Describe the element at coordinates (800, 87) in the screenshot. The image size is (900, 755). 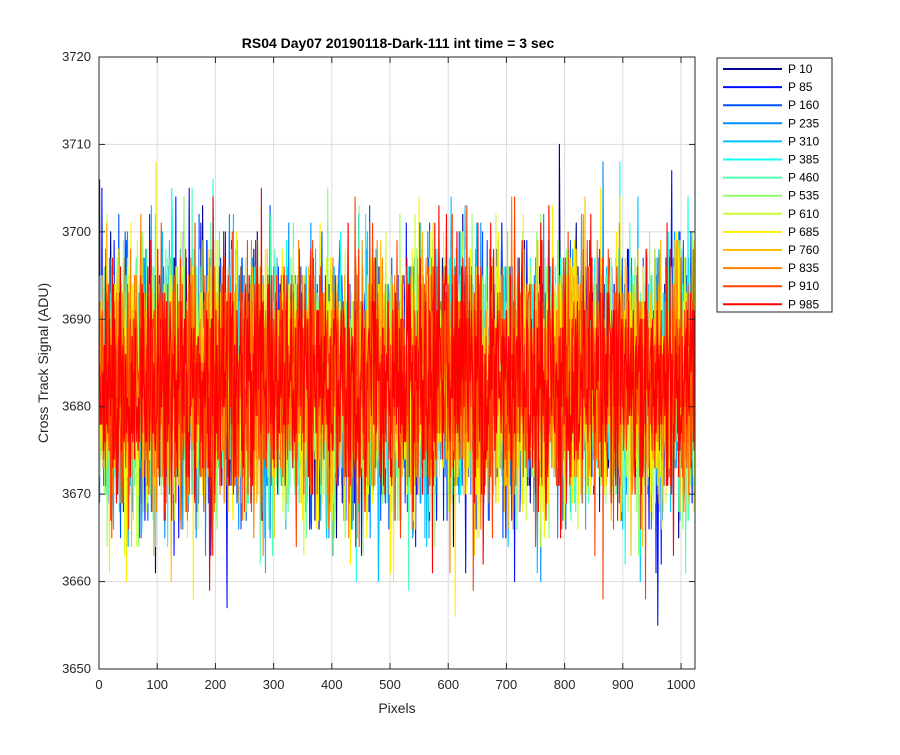
I see `legend-label: P 85` at that location.